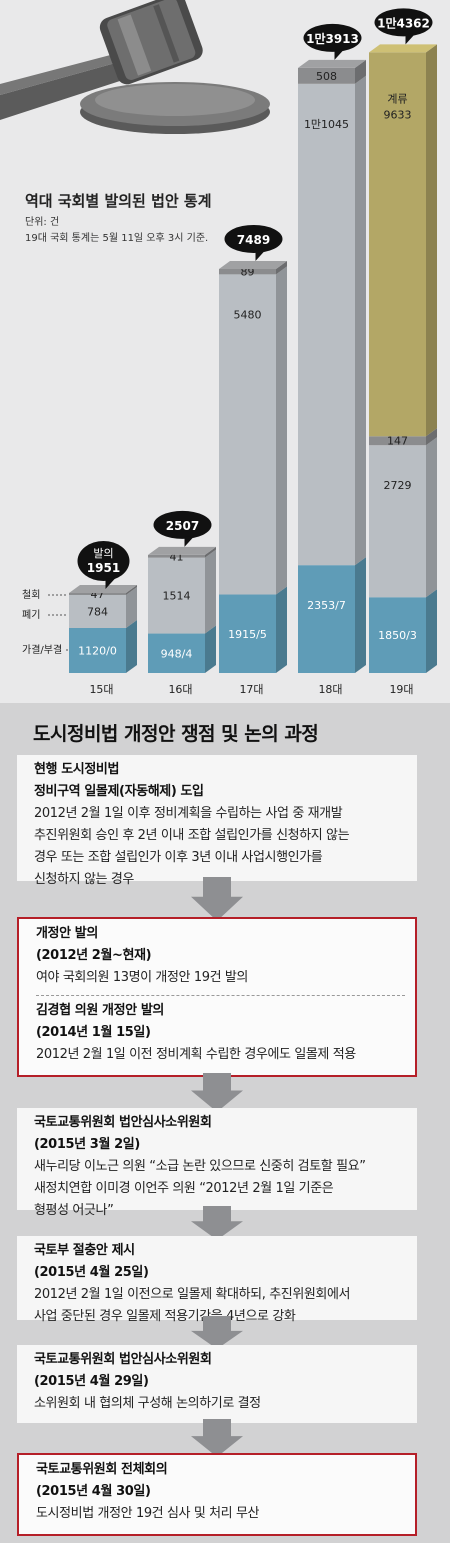 The width and height of the screenshot is (450, 1543). I want to click on process-title: 도시정비법 개정안 쟁점 및 논의 과정, so click(176, 734).